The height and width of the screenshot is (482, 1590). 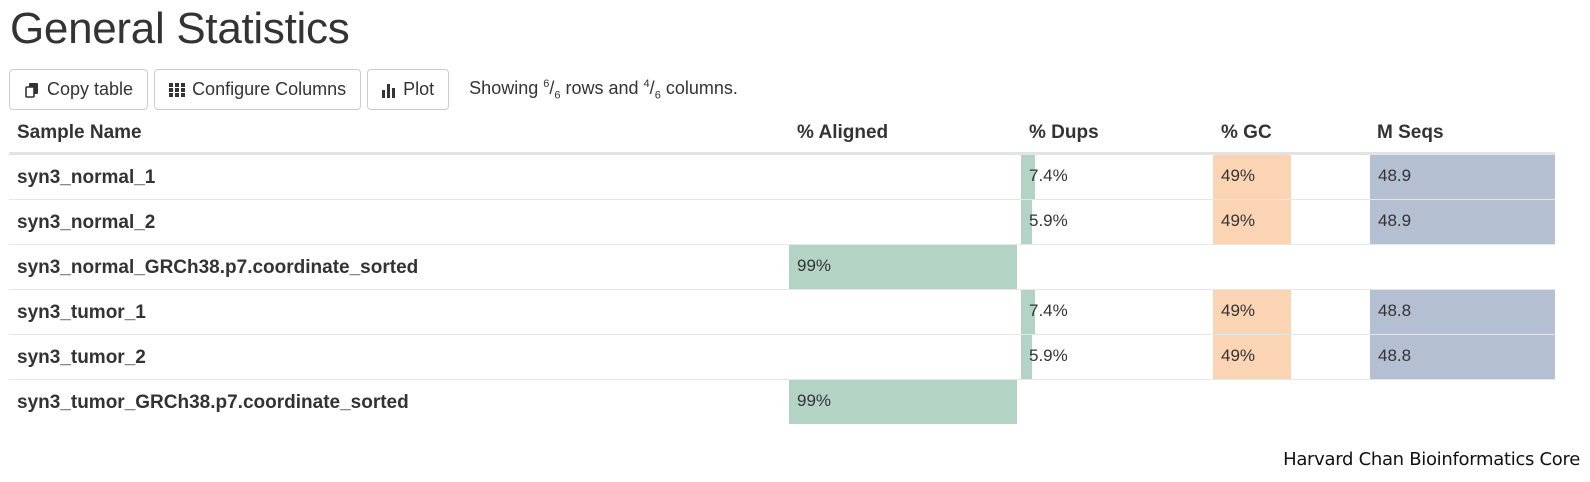 What do you see at coordinates (218, 267) in the screenshot?
I see `sample-name-cell: syn3_normal_GRCh38.p7.coordinate_sorted` at bounding box center [218, 267].